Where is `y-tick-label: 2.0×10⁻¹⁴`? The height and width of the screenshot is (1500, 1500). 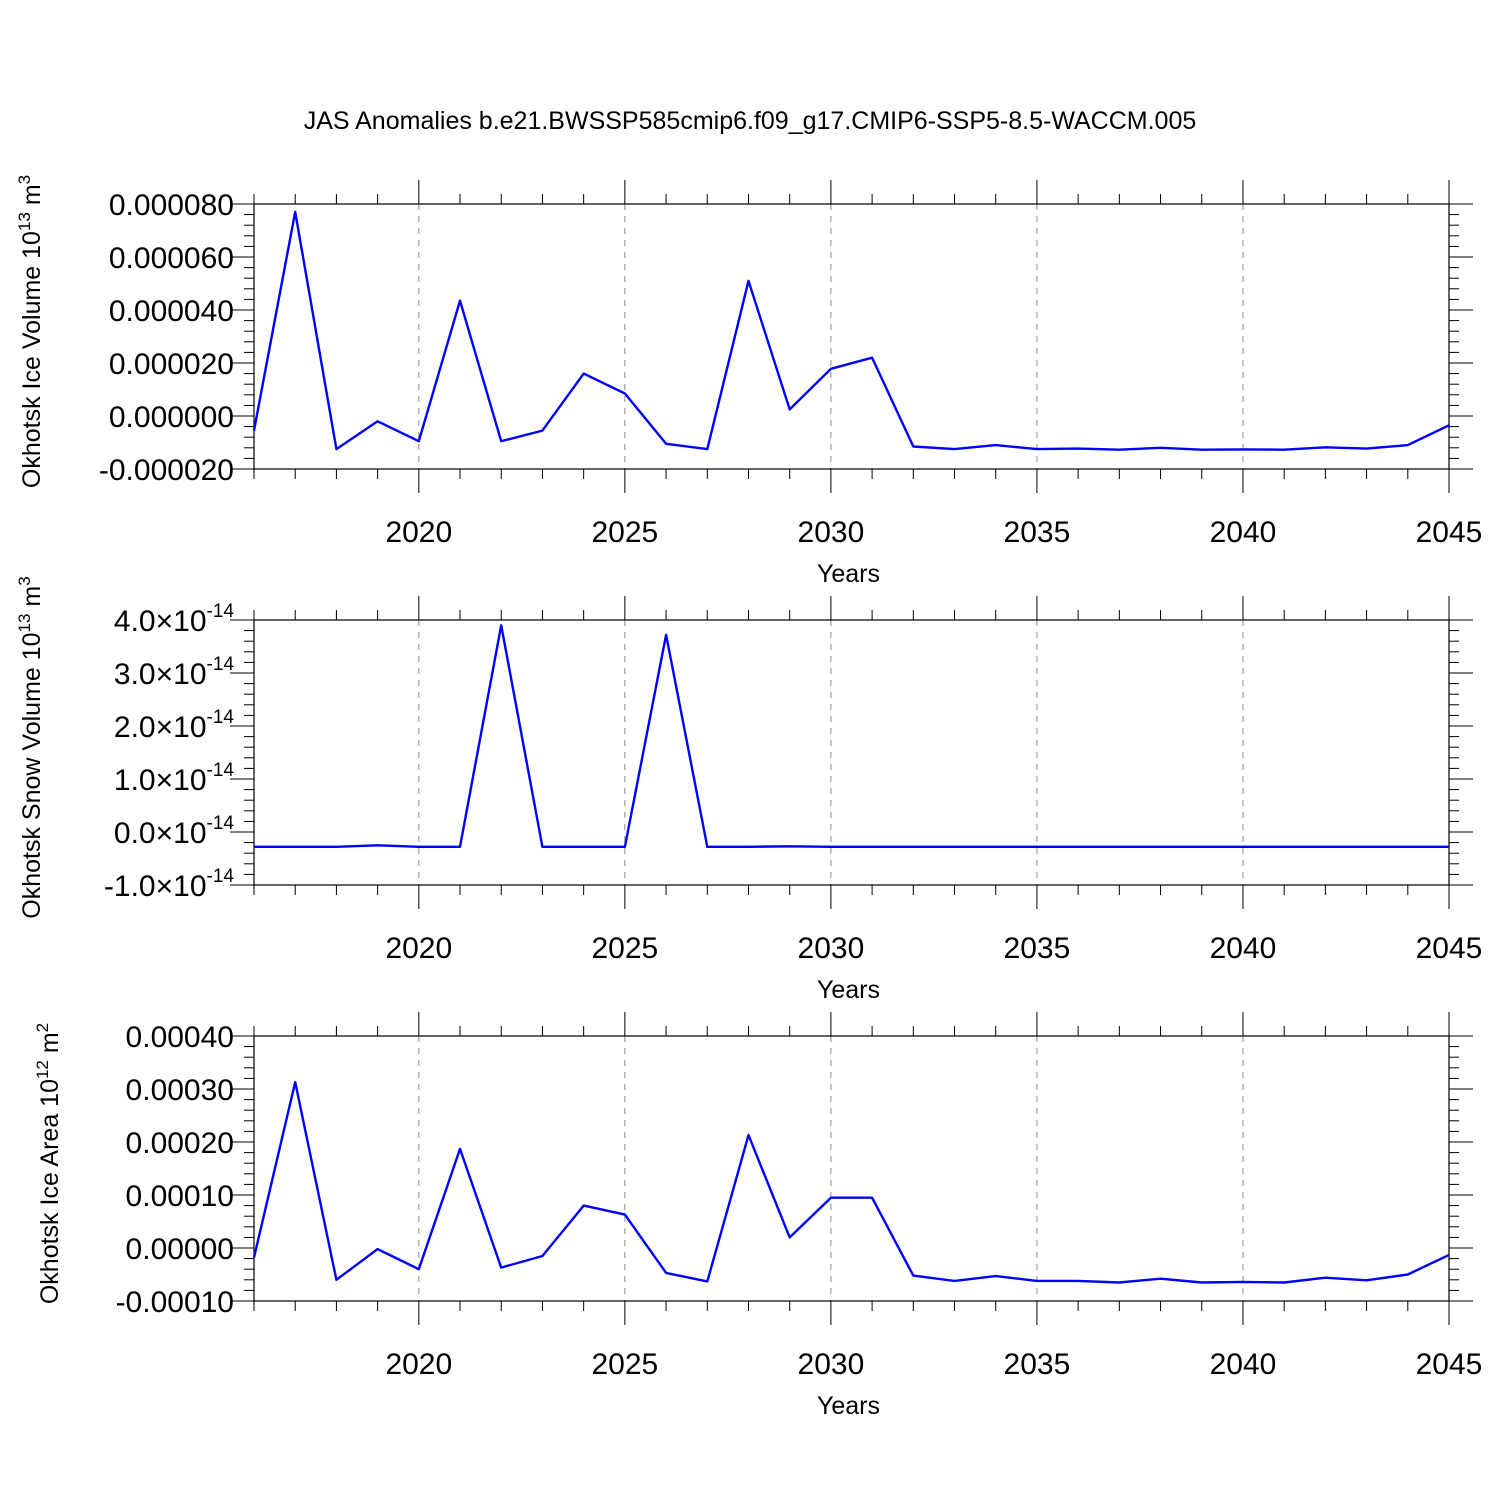 y-tick-label: 2.0×10⁻¹⁴ is located at coordinates (174, 725).